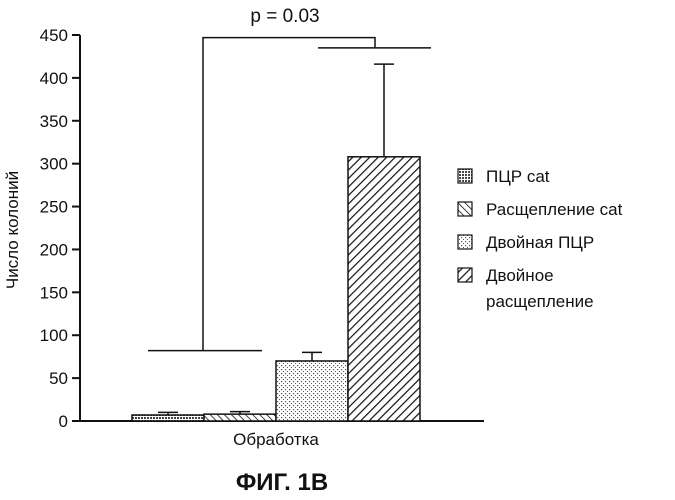 Image resolution: width=675 pixels, height=500 pixels. Describe the element at coordinates (54, 121) in the screenshot. I see `y-tick-label: 350` at that location.